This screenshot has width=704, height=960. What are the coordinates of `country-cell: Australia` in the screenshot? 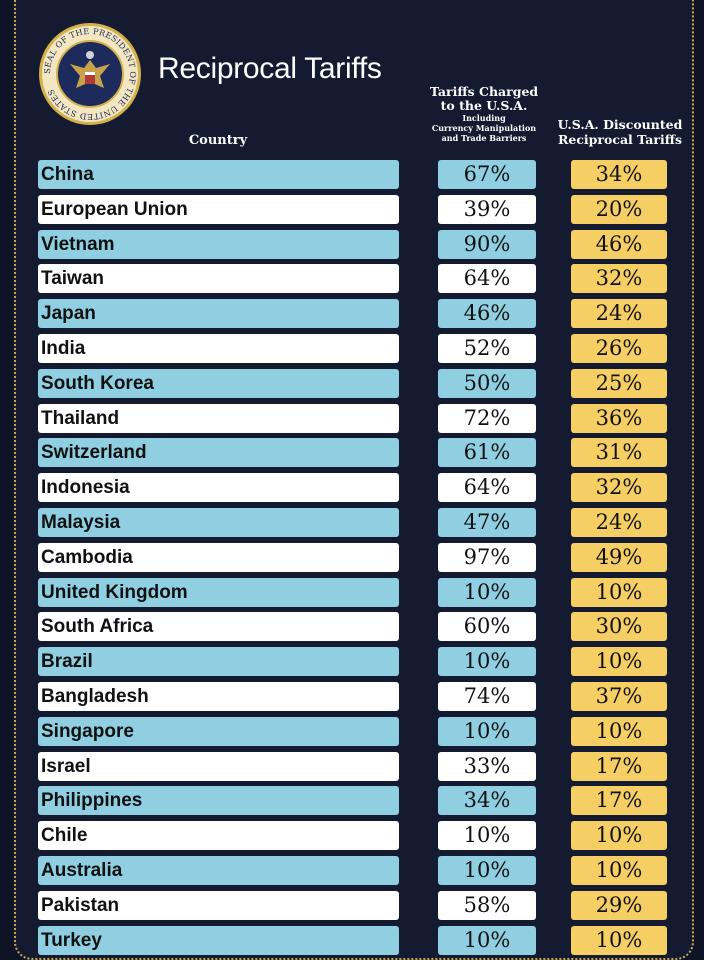 It's located at (218, 870).